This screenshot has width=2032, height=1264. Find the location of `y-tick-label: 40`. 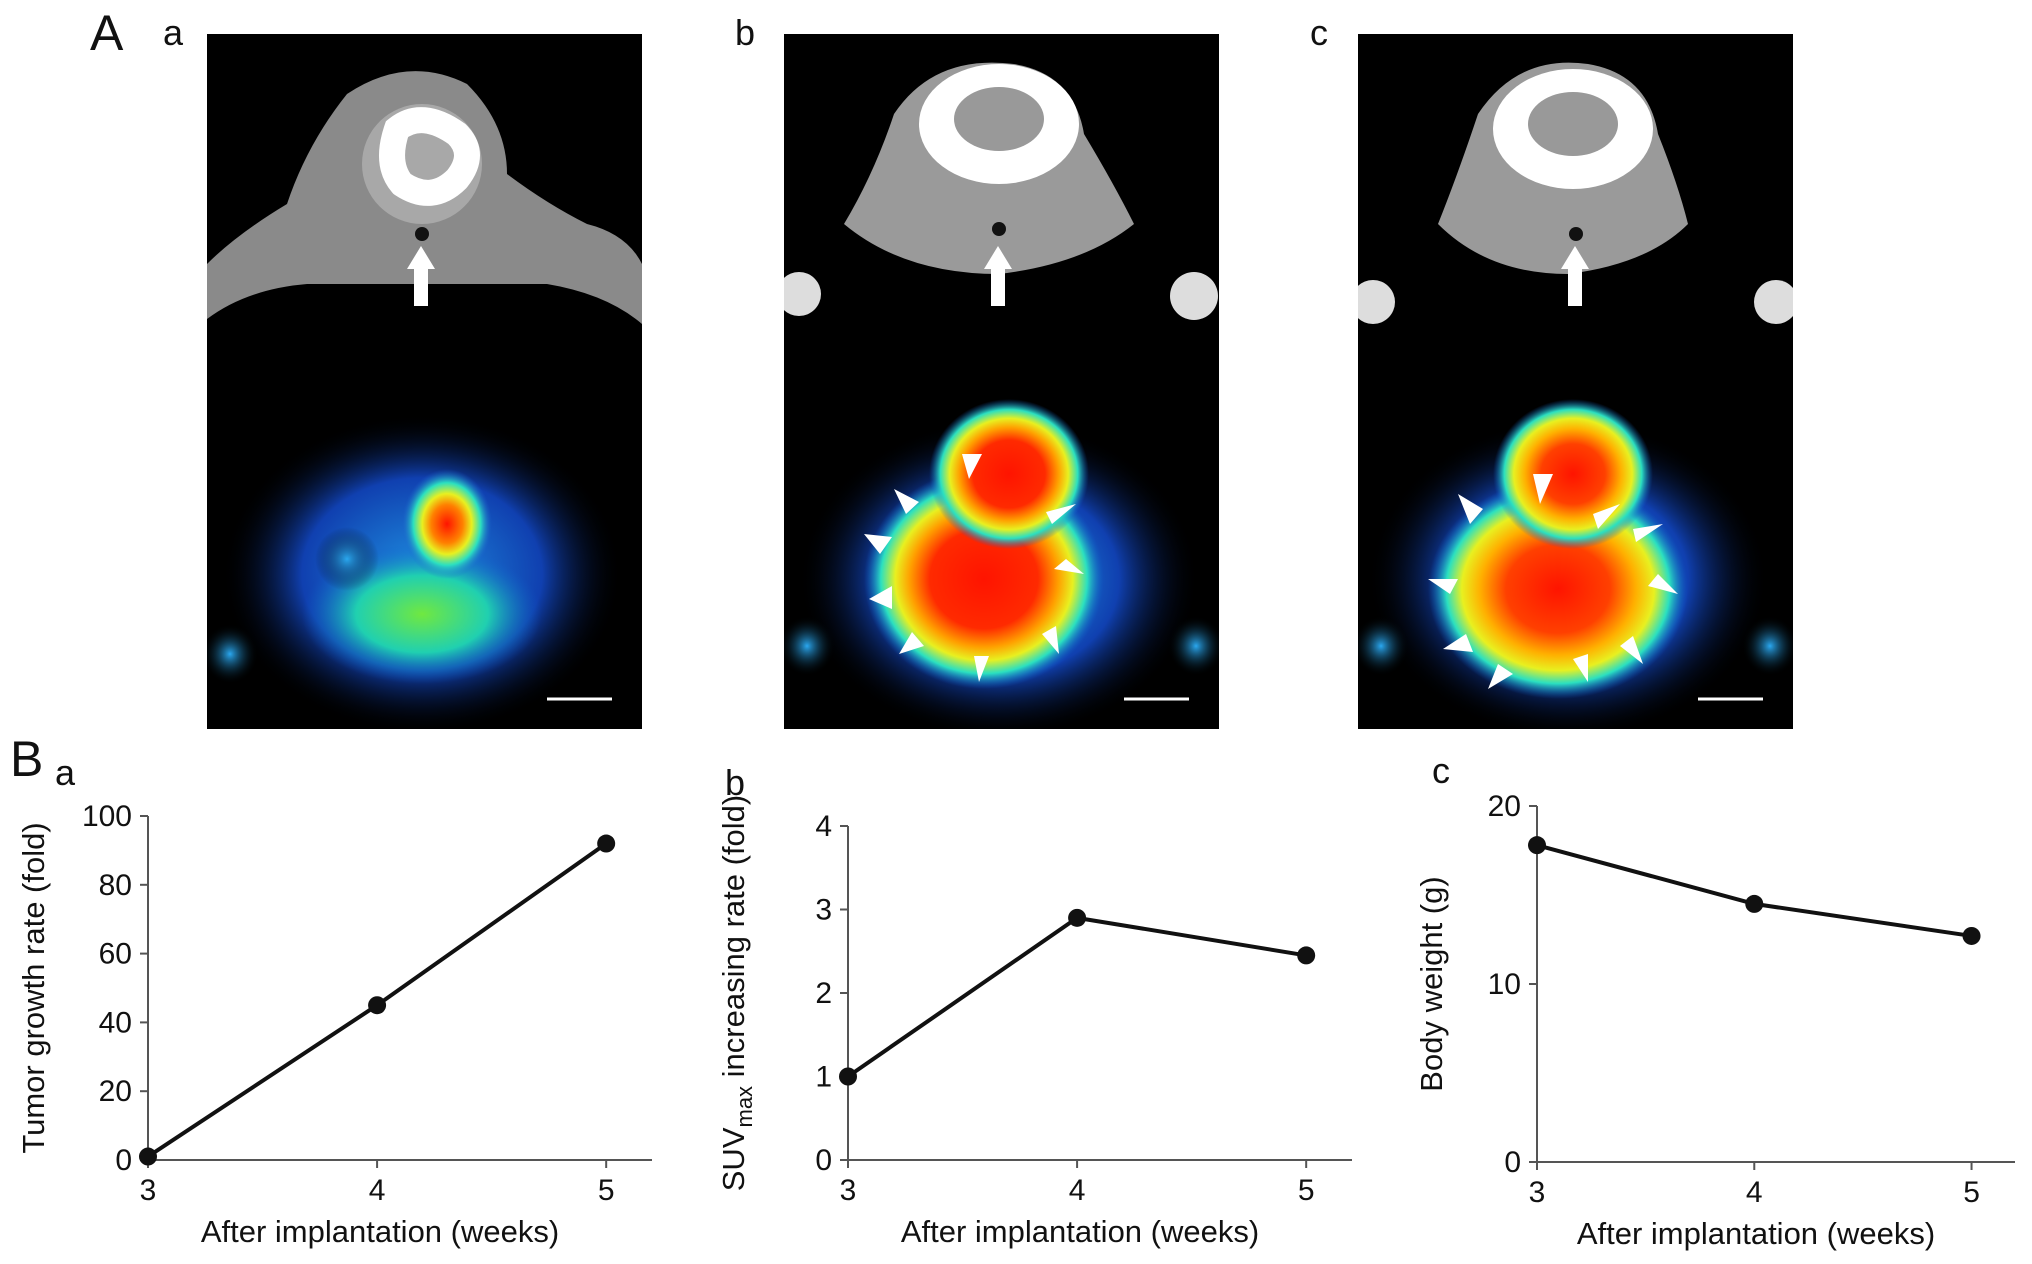

y-tick-label: 40 is located at coordinates (115, 1022).